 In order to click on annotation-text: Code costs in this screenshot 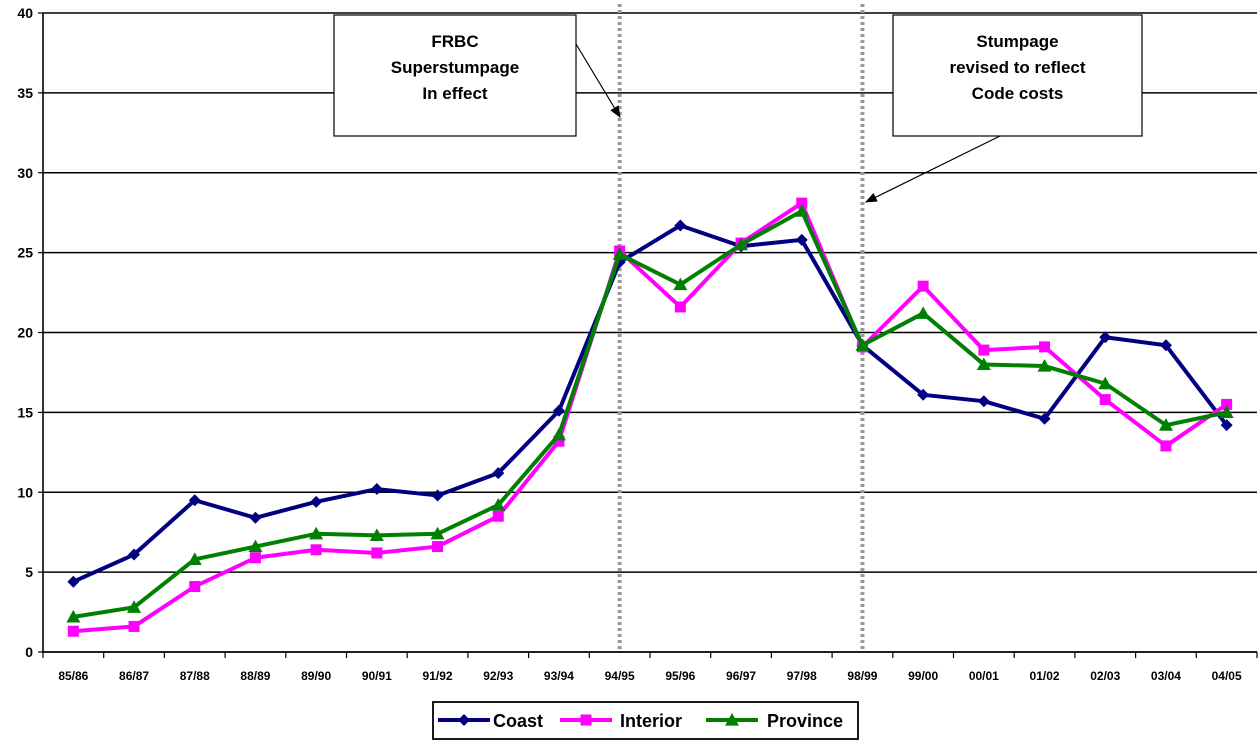, I will do `click(1018, 93)`.